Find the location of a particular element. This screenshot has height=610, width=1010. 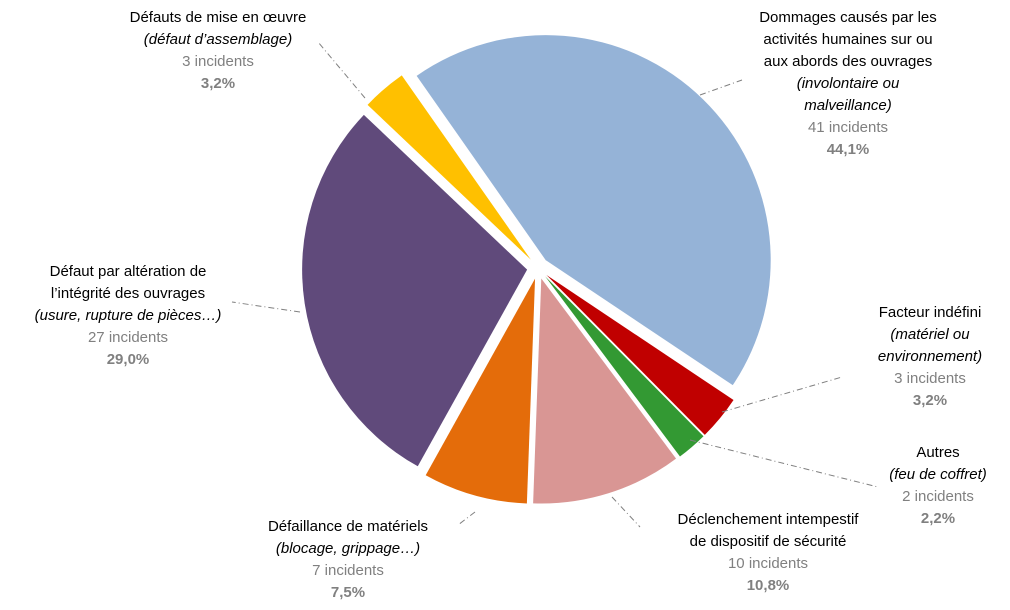

slice-description: malveillance) is located at coordinates (848, 105).